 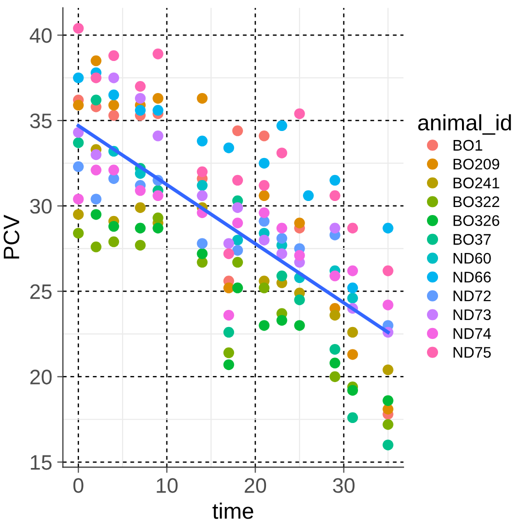 What do you see at coordinates (468, 145) in the screenshot?
I see `legend-label: BO1` at bounding box center [468, 145].